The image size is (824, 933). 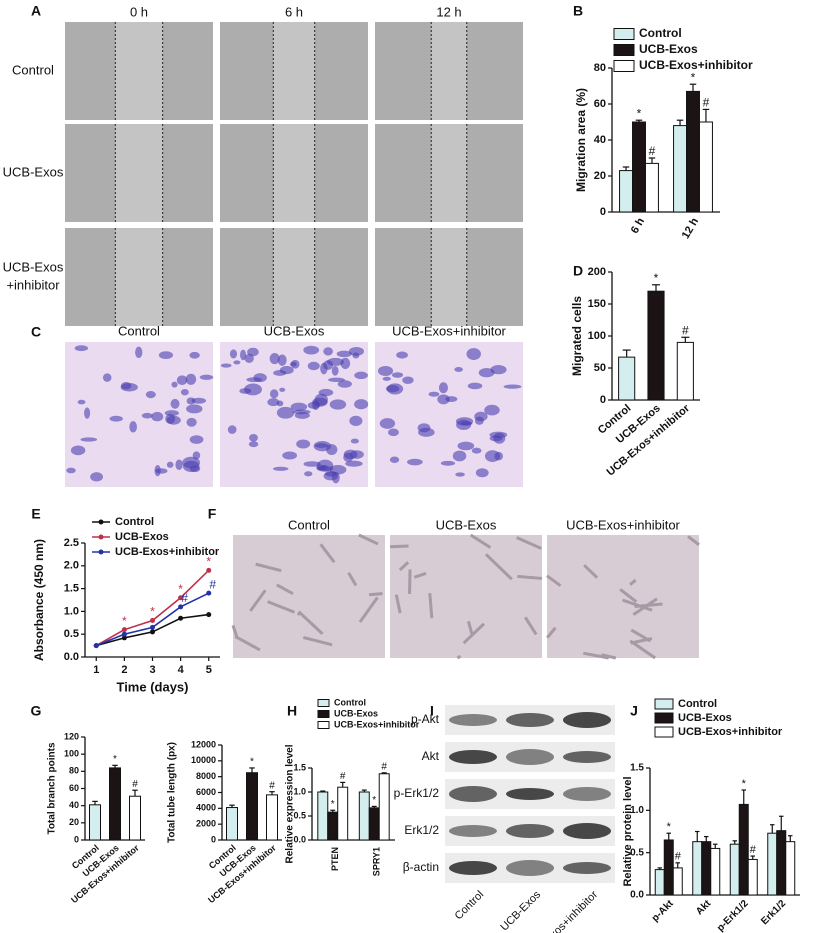 I want to click on column-label: UCB-Exos, so click(x=294, y=330).